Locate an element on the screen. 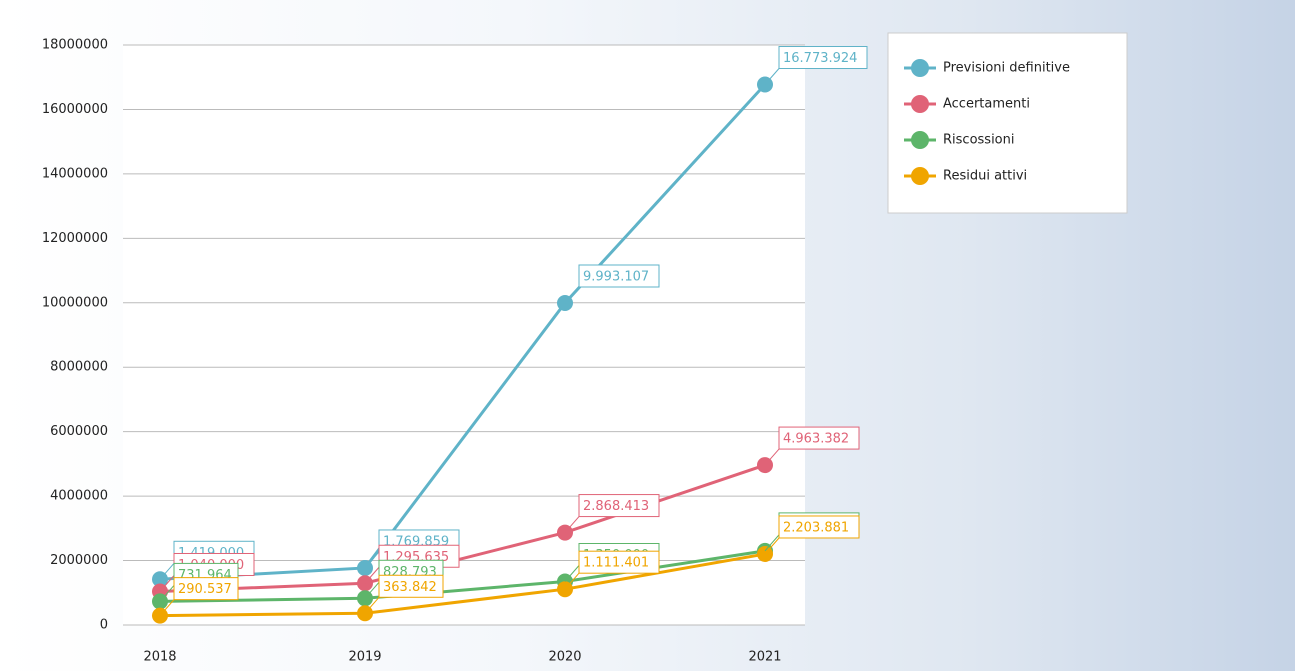  y-tick-label: 6000000 is located at coordinates (79, 431).